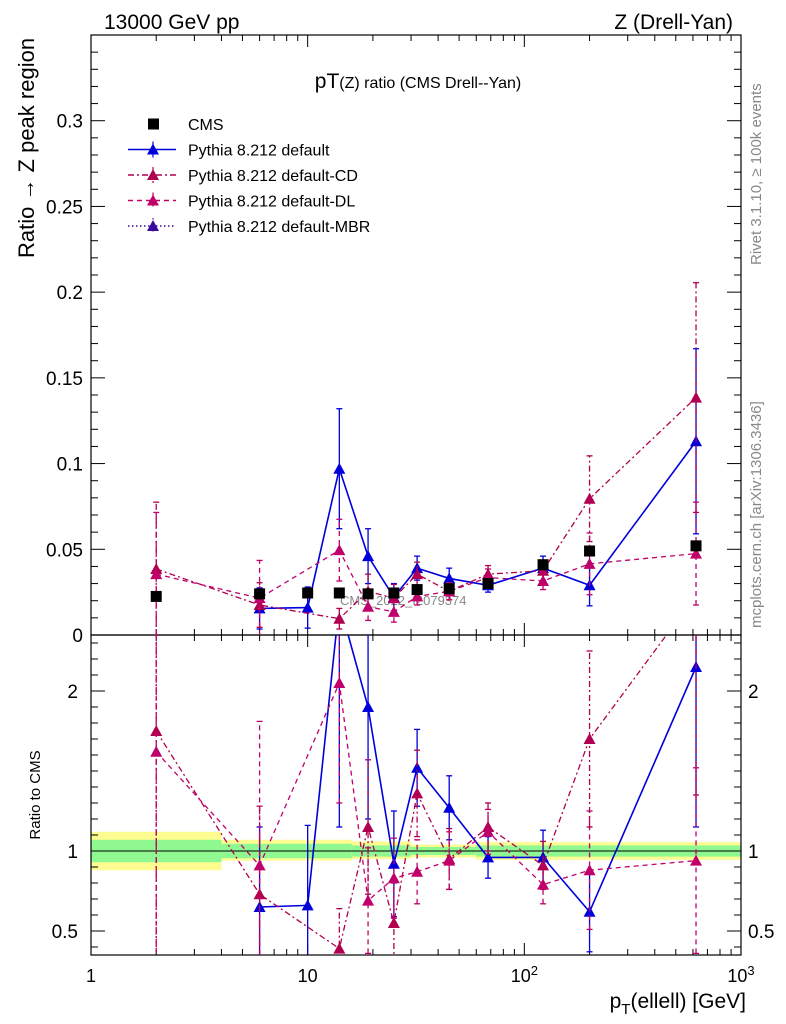 This screenshot has height=1024, width=786. I want to click on y-tick-label-right: 0.5, so click(761, 932).